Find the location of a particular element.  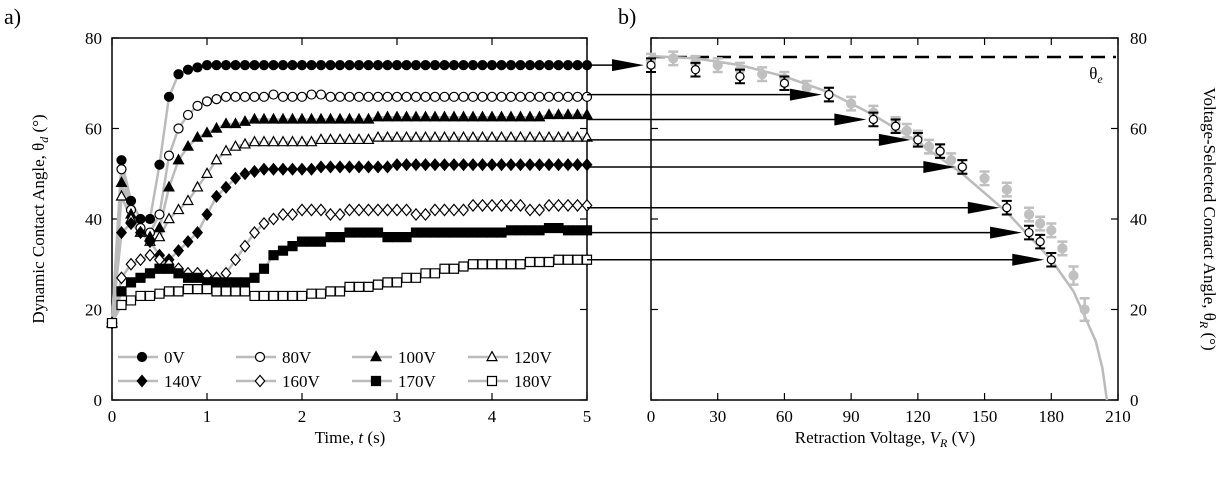

x-title-part: R is located at coordinates (943, 443).